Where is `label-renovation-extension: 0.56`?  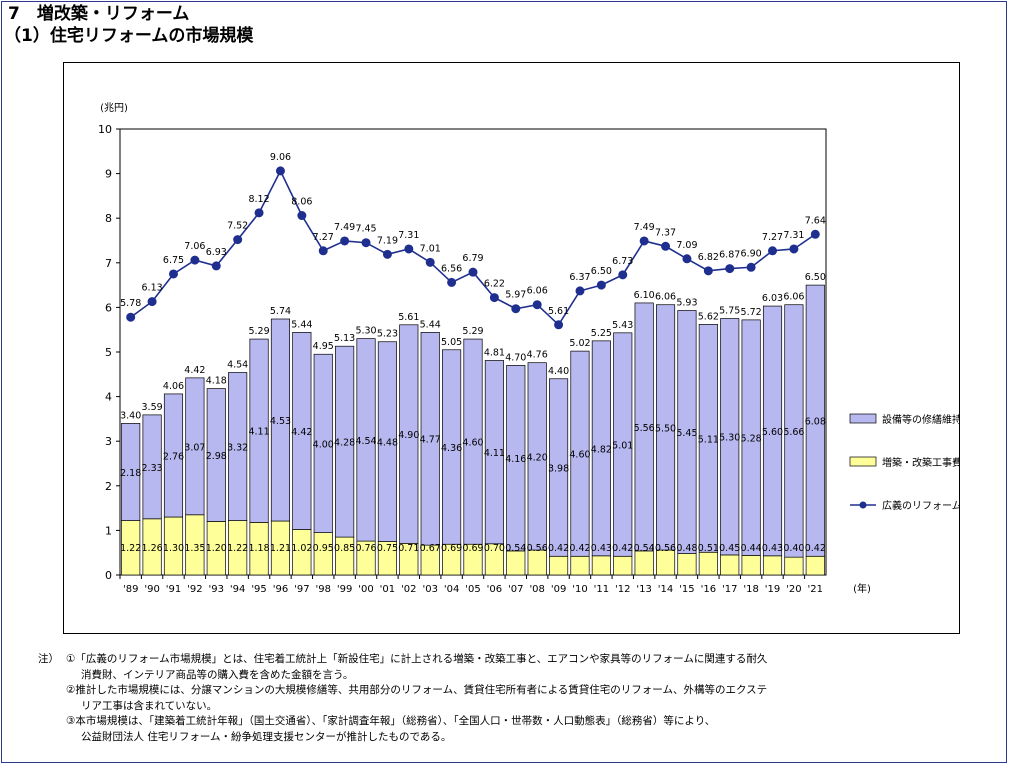
label-renovation-extension: 0.56 is located at coordinates (537, 548).